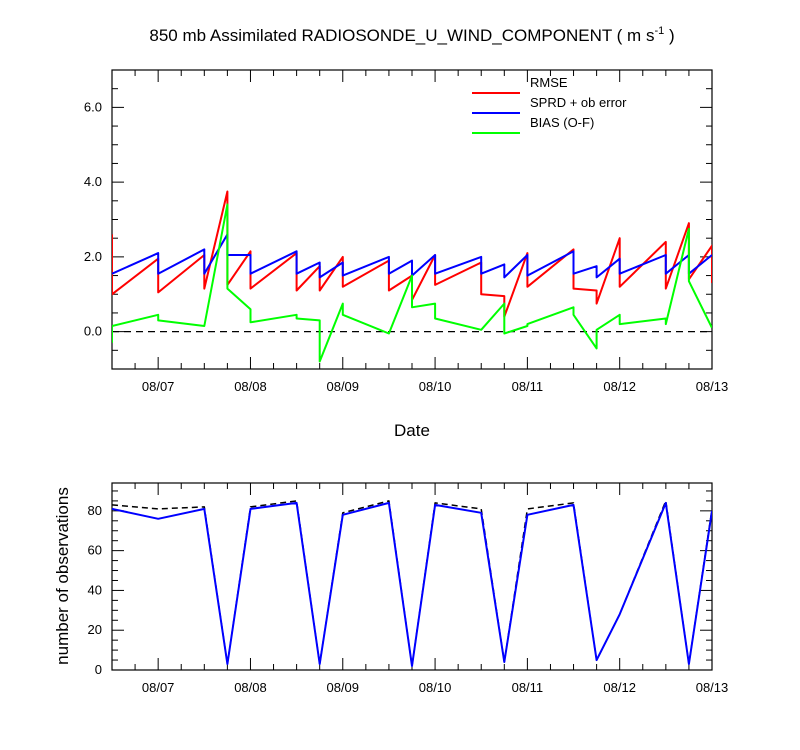 The image size is (800, 750). I want to click on bottom-y-axis-label: number of observations, so click(62, 576).